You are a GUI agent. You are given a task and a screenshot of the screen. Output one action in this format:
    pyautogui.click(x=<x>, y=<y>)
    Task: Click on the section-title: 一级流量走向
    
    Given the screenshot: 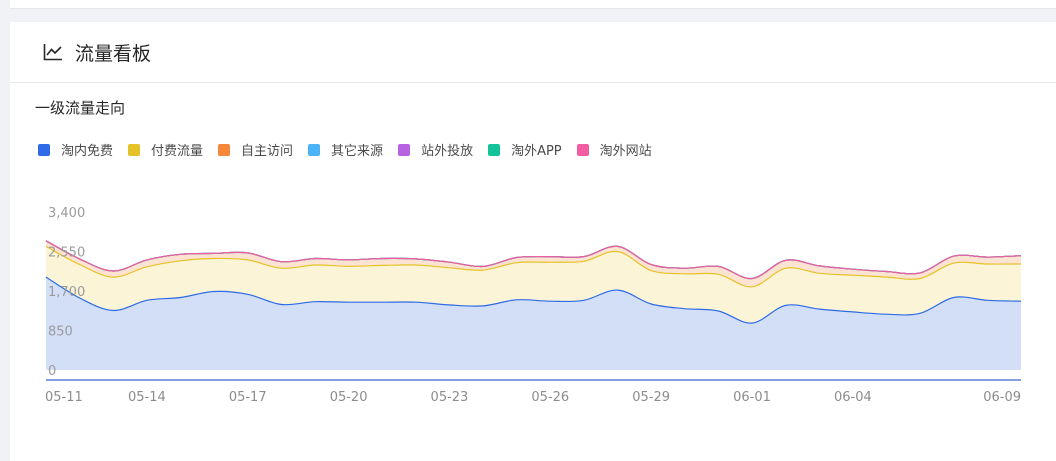 What is the action you would take?
    pyautogui.click(x=80, y=108)
    